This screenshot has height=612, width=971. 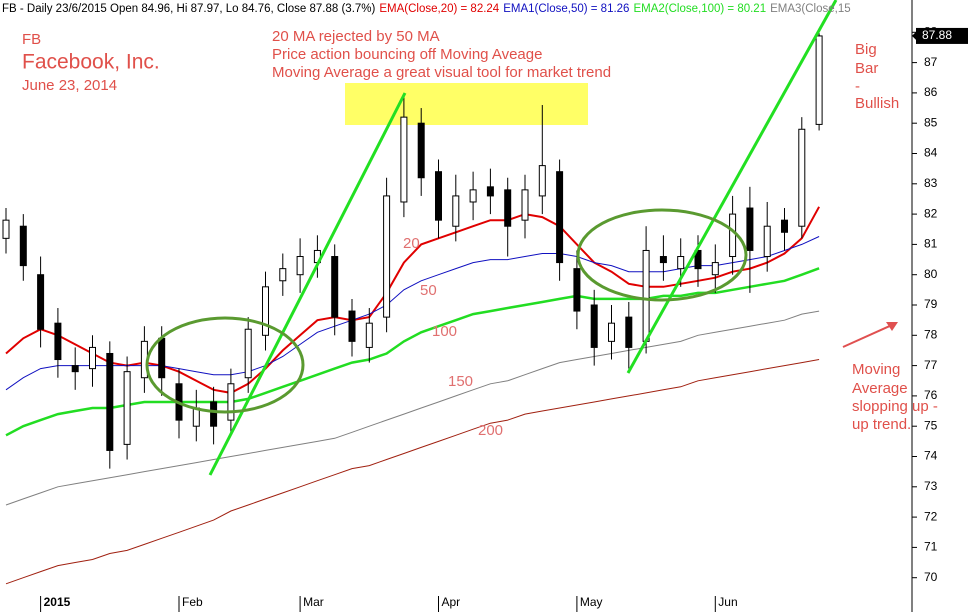 I want to click on note: Price action bouncing off Moving Aveage, so click(x=407, y=54).